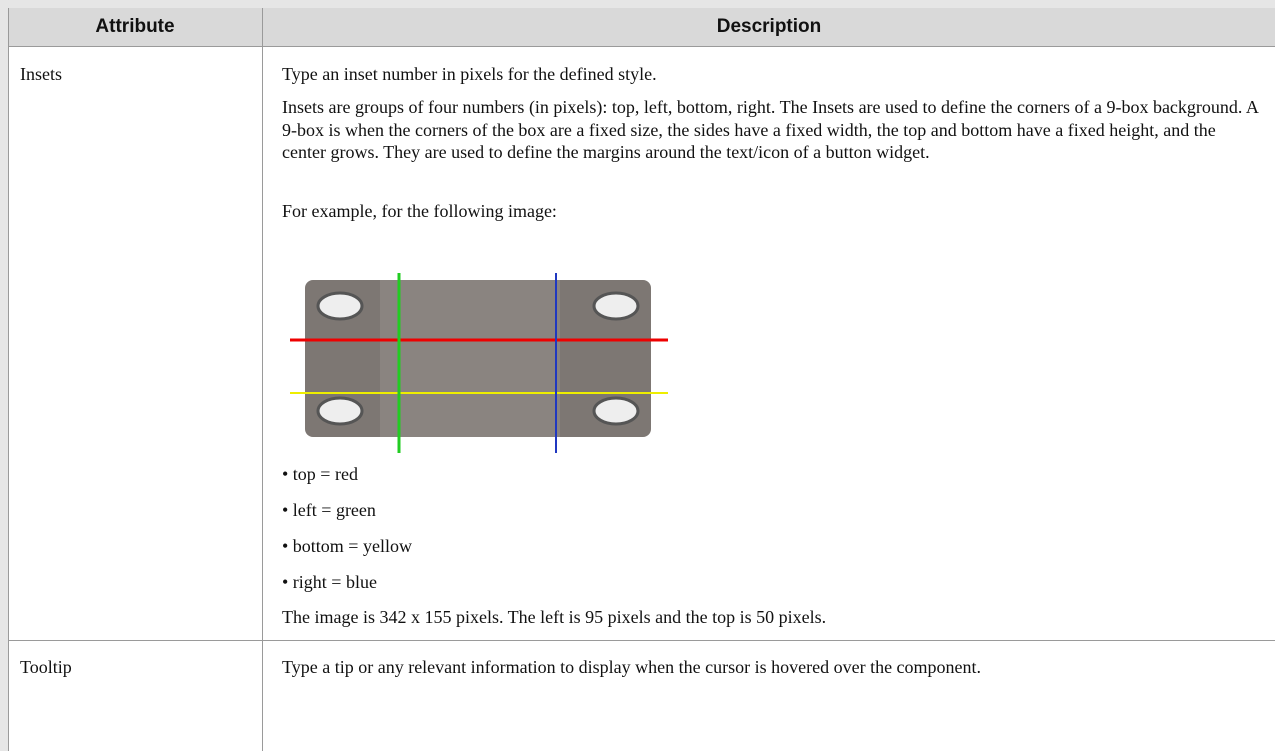  I want to click on paragraph: For example, for the following image:, so click(419, 211).